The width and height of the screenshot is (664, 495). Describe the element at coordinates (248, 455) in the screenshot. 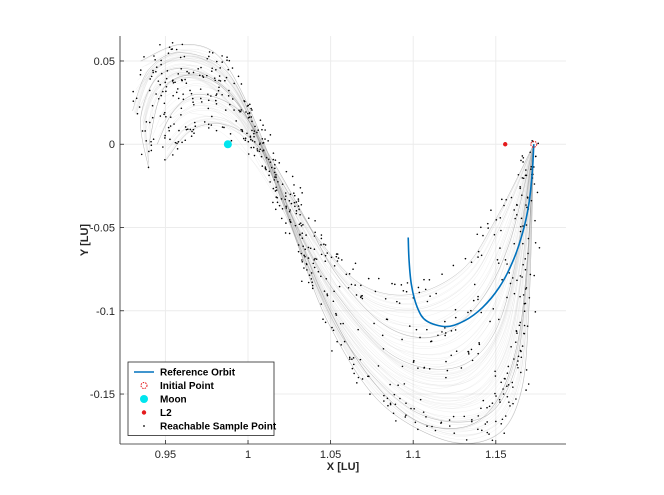

I see `x-tick-label: 1` at that location.